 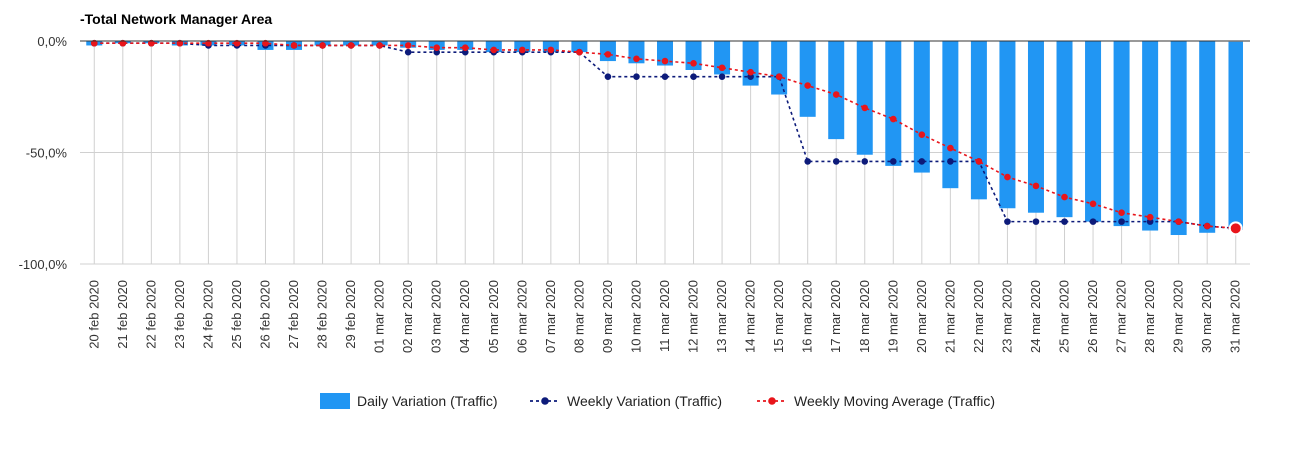 I want to click on x-tick-label: 16 mar 2020, so click(x=807, y=316).